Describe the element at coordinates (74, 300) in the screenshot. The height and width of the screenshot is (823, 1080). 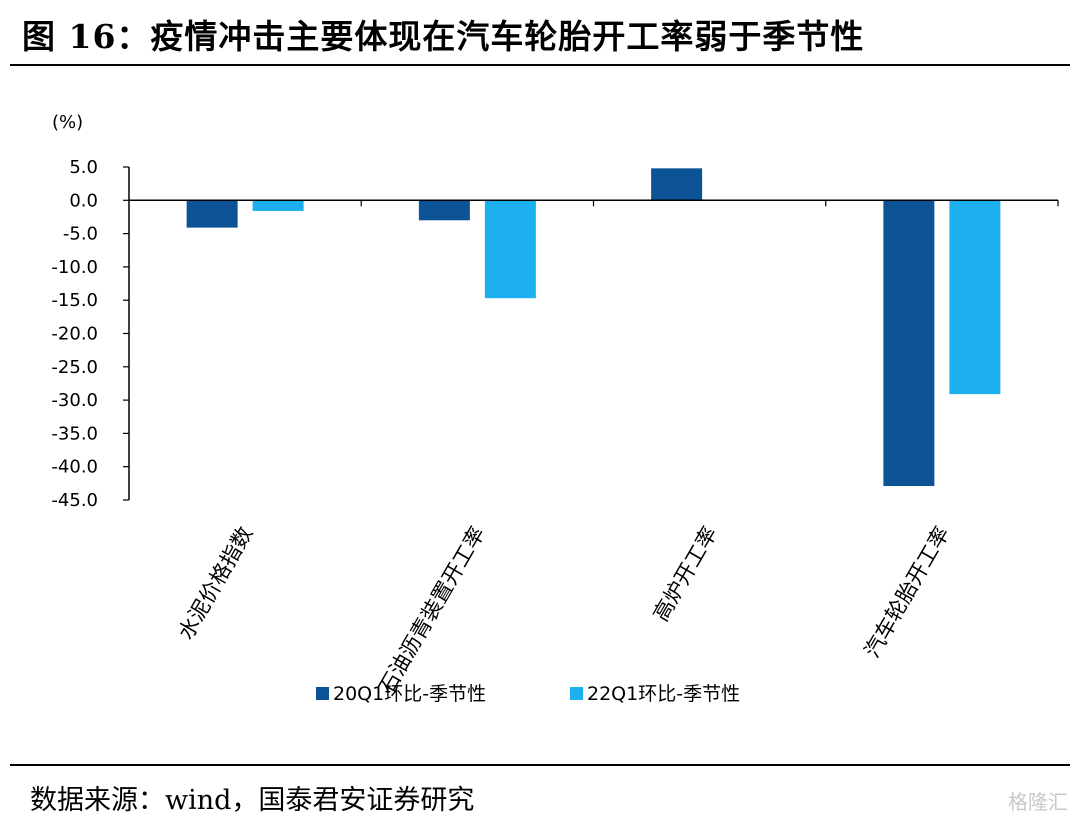
I see `y-tick-label: -15.0` at that location.